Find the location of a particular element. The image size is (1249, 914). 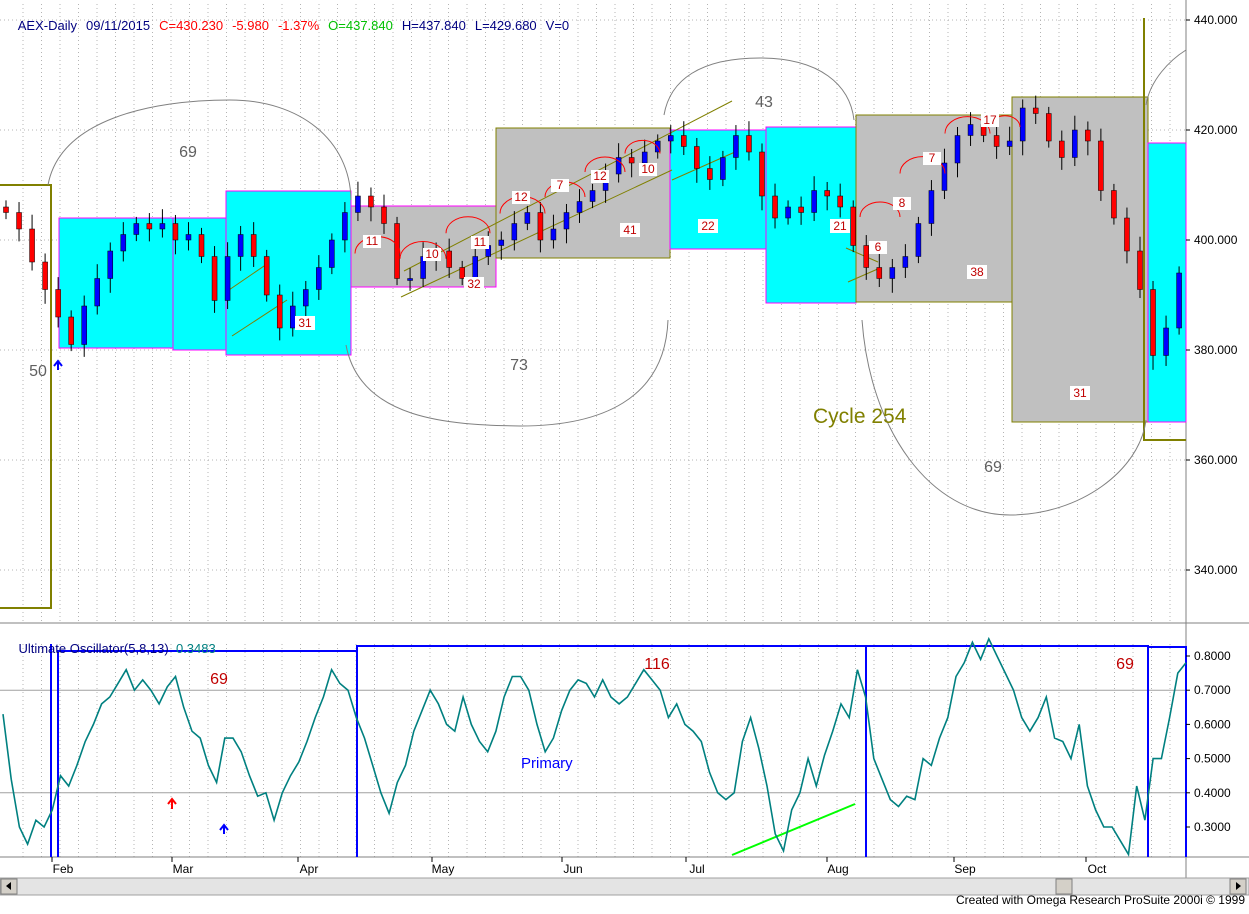

x-tick-label: Feb is located at coordinates (63, 869).